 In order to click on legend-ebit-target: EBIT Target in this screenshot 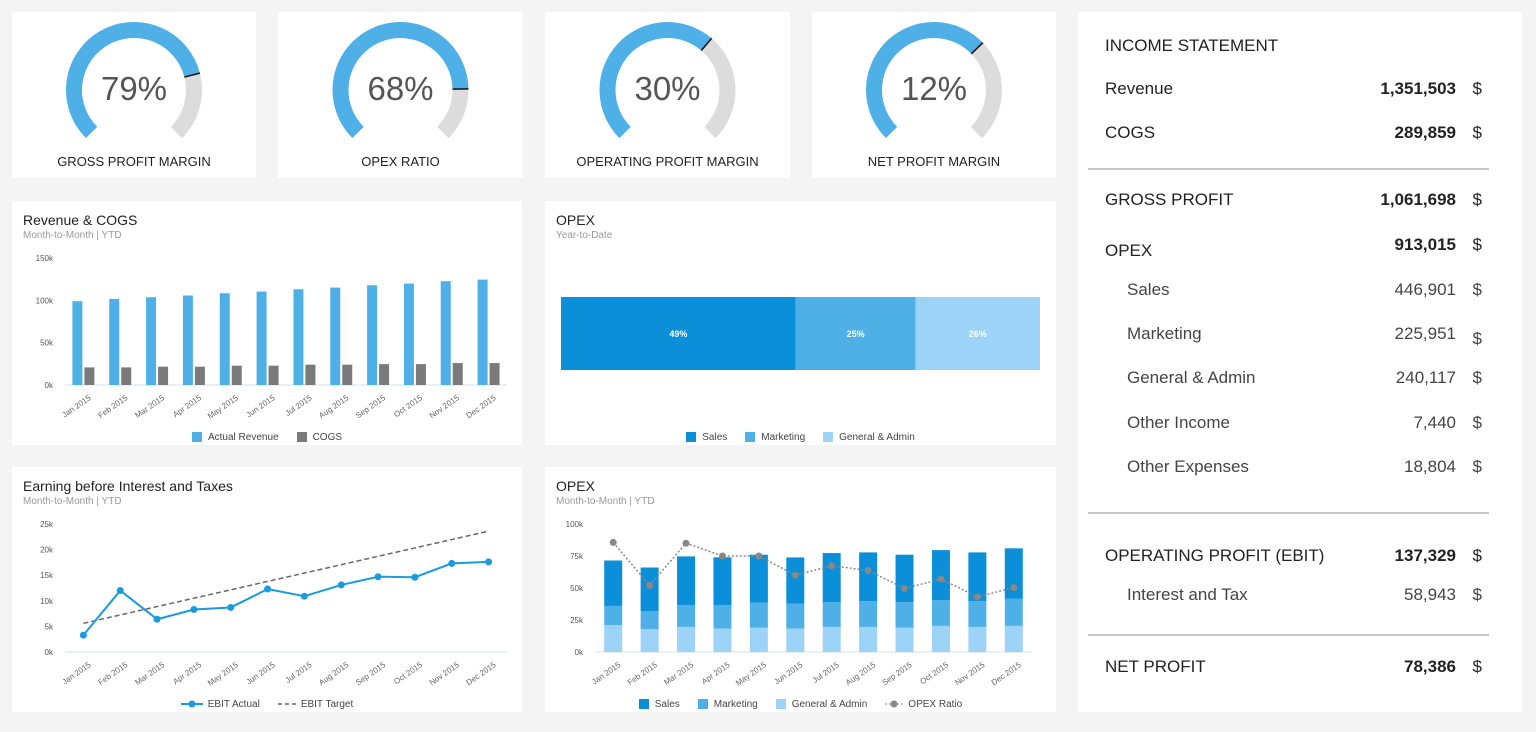, I will do `click(315, 704)`.